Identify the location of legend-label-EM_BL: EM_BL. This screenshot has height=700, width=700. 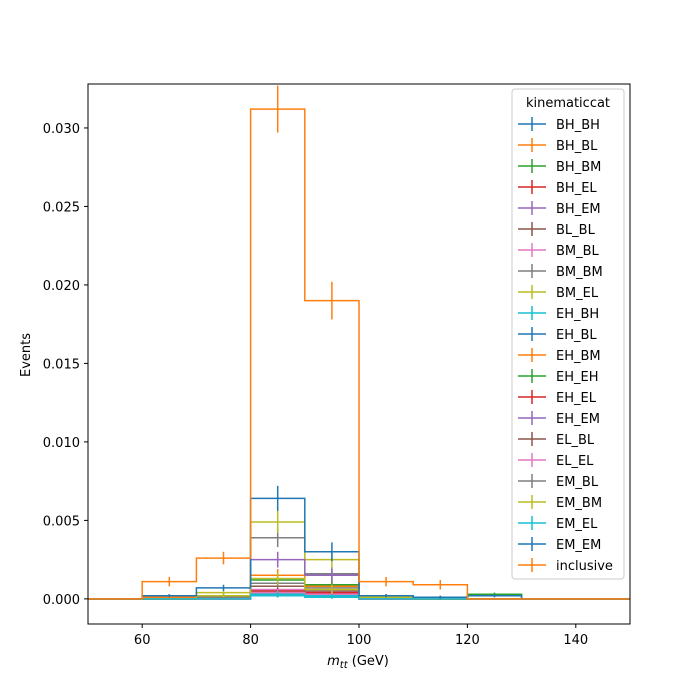
(577, 482).